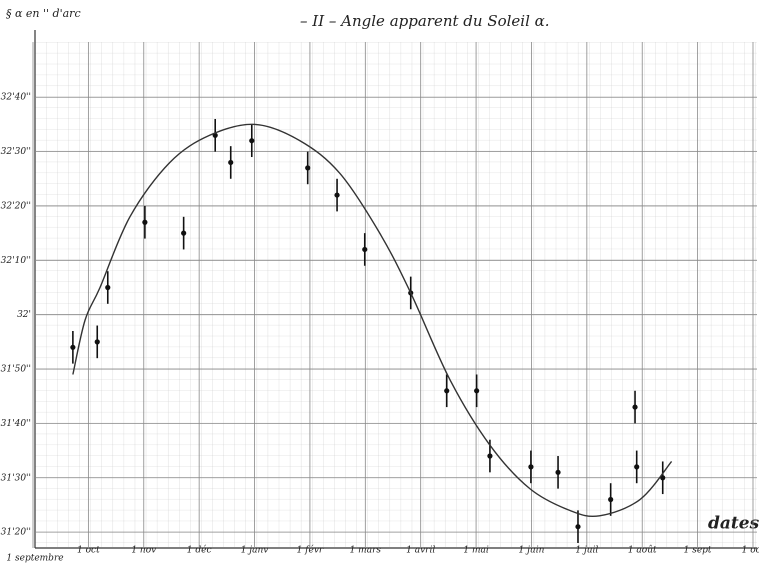 The image size is (759, 565). What do you see at coordinates (310, 550) in the screenshot?
I see `x-tick-label: 1 févr` at bounding box center [310, 550].